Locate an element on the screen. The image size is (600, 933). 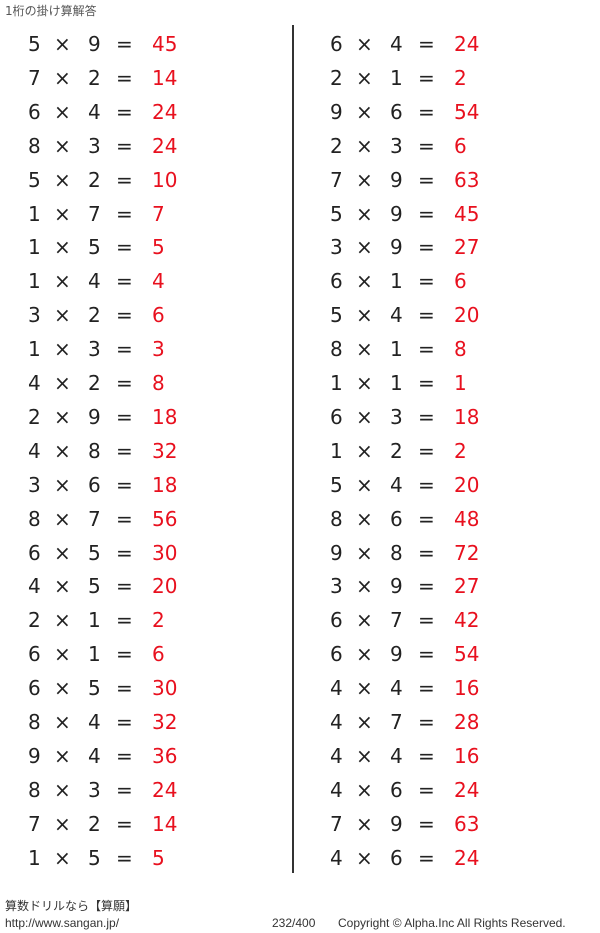
problem-row: 6 × 7 = 42 is located at coordinates (465, 620).